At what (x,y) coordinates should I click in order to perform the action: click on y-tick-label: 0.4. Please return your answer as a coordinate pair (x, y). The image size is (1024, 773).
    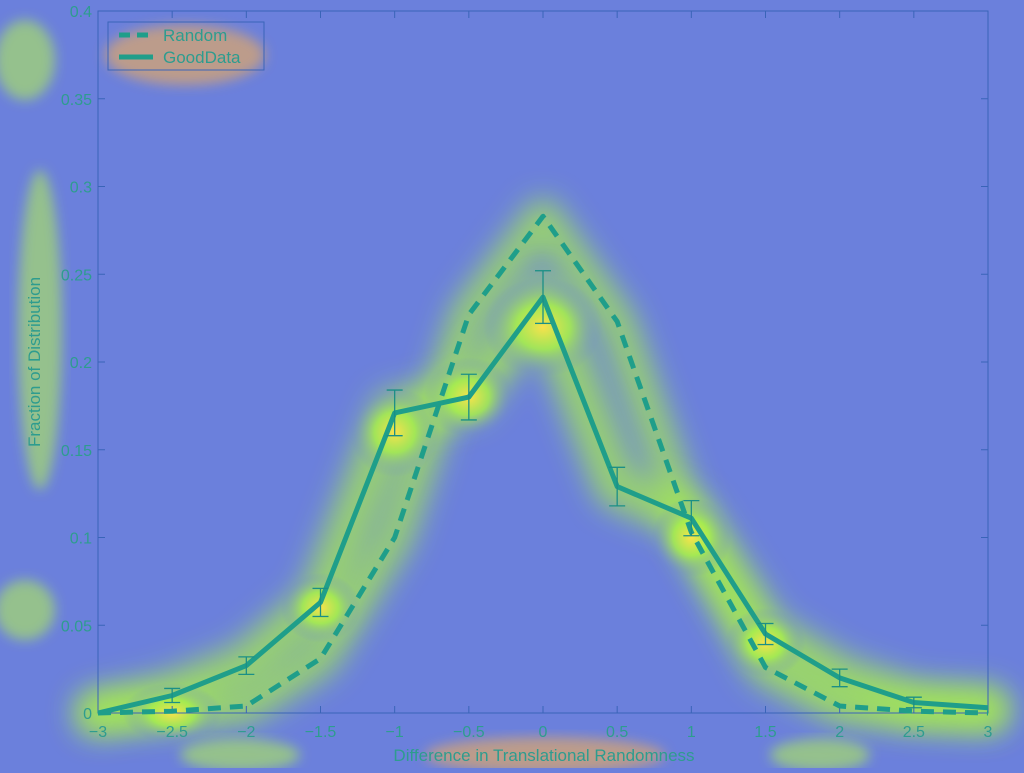
    Looking at the image, I should click on (81, 12).